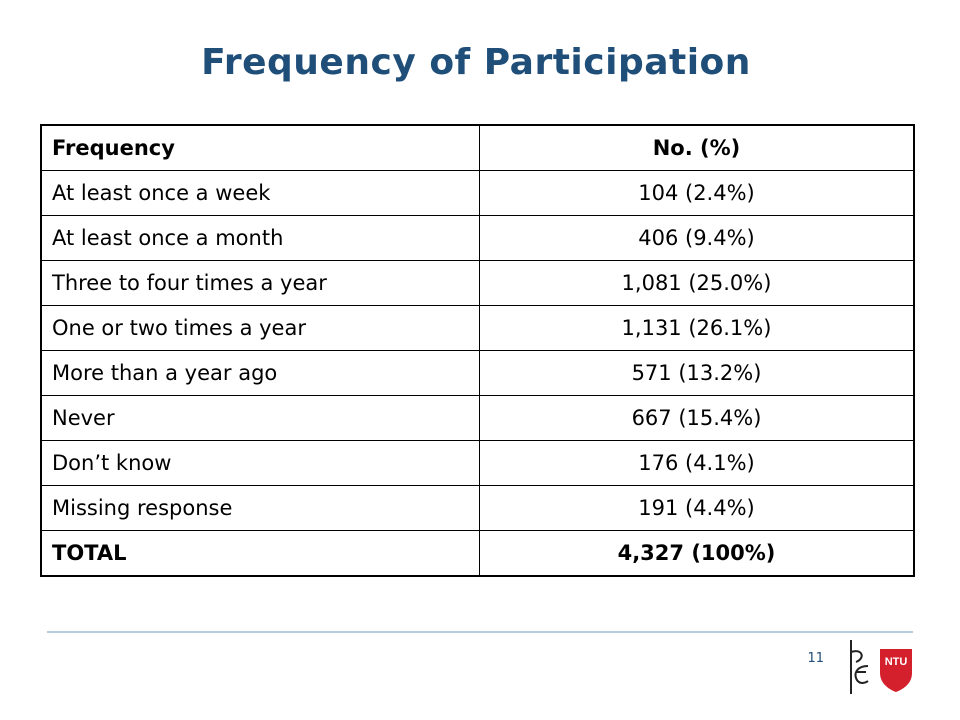 Image resolution: width=960 pixels, height=720 pixels. What do you see at coordinates (815, 658) in the screenshot?
I see `page-number: 11` at bounding box center [815, 658].